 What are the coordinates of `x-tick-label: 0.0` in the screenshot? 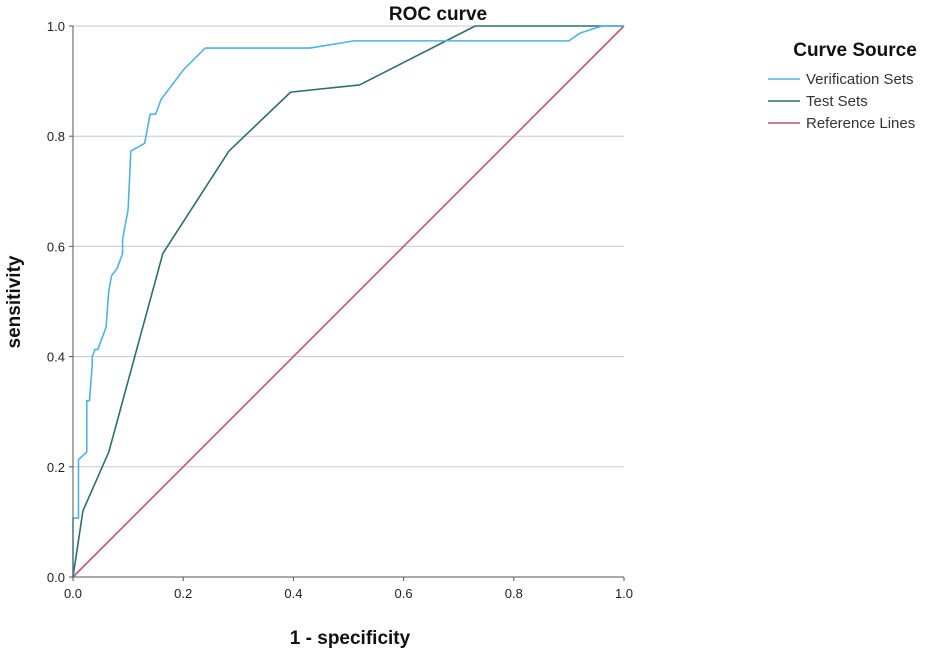 It's located at (73, 593).